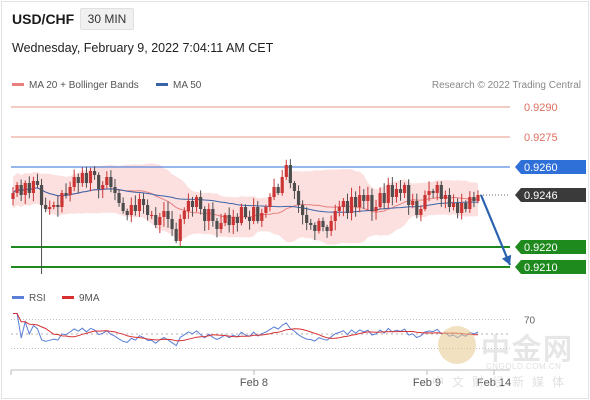  Describe the element at coordinates (187, 85) in the screenshot. I see `ma50-label: MA 50` at that location.